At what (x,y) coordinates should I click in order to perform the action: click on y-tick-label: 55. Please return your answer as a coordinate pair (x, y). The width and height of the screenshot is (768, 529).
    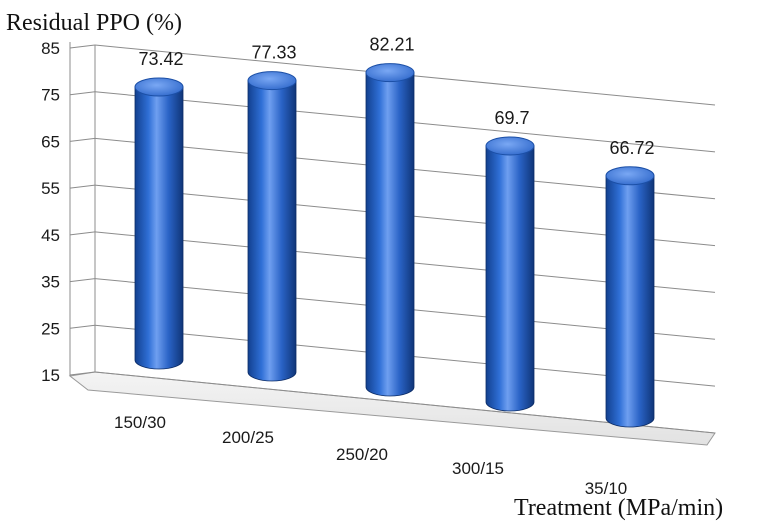
    Looking at the image, I should click on (50, 188).